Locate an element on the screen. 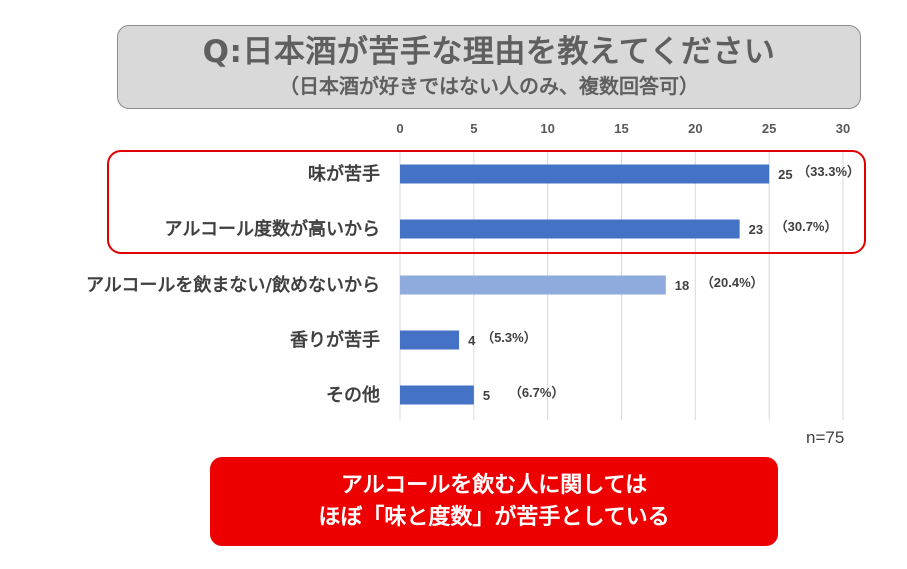 This screenshot has height=569, width=907. value-label: 25 is located at coordinates (785, 174).